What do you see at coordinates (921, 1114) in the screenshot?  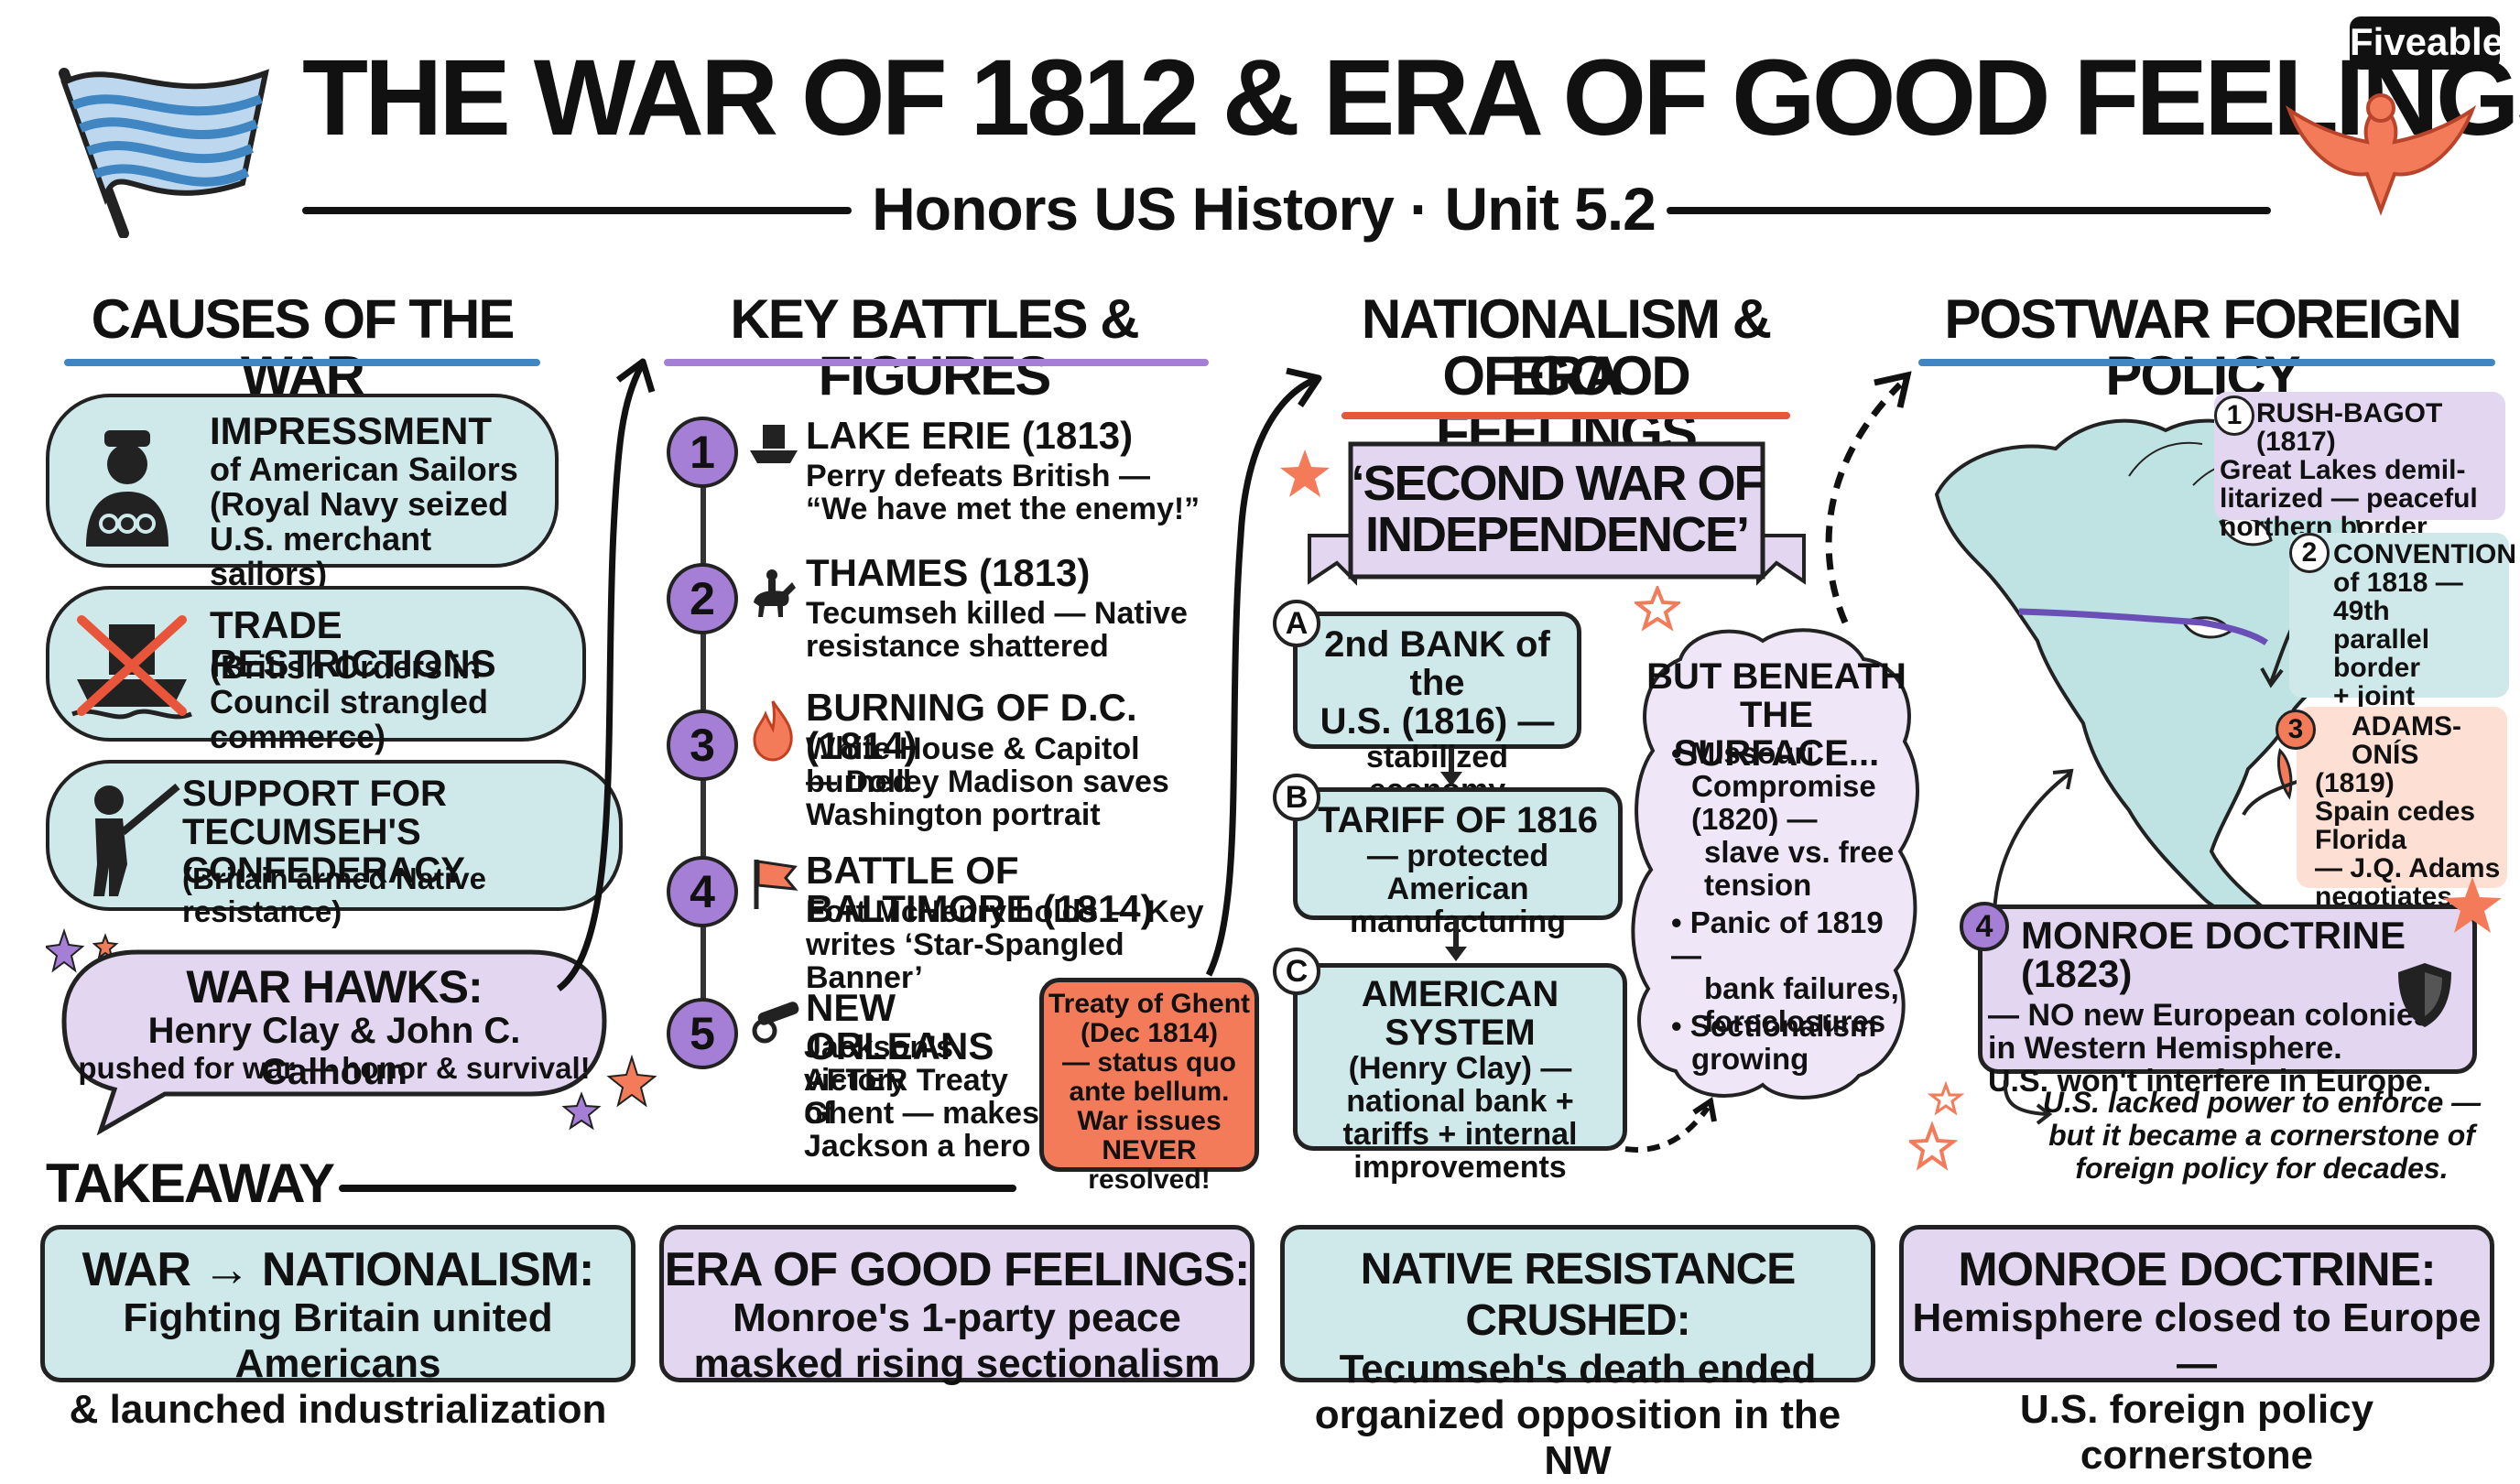 I see `battle-line: Ghent — makes` at bounding box center [921, 1114].